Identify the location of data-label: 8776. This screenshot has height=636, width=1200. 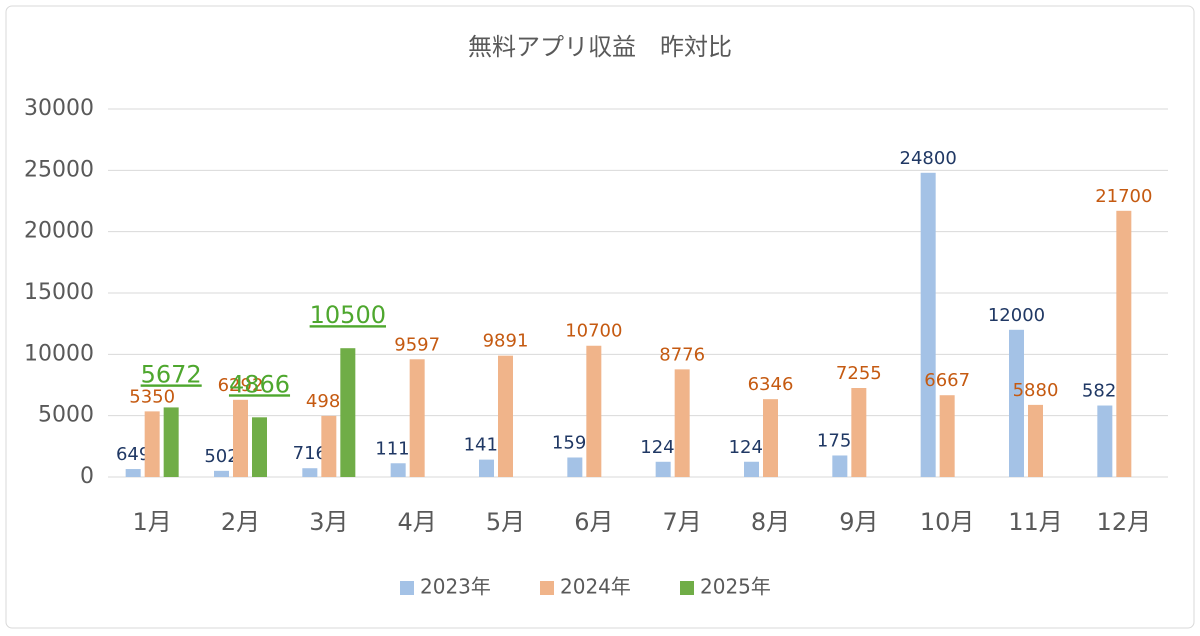
(682, 354).